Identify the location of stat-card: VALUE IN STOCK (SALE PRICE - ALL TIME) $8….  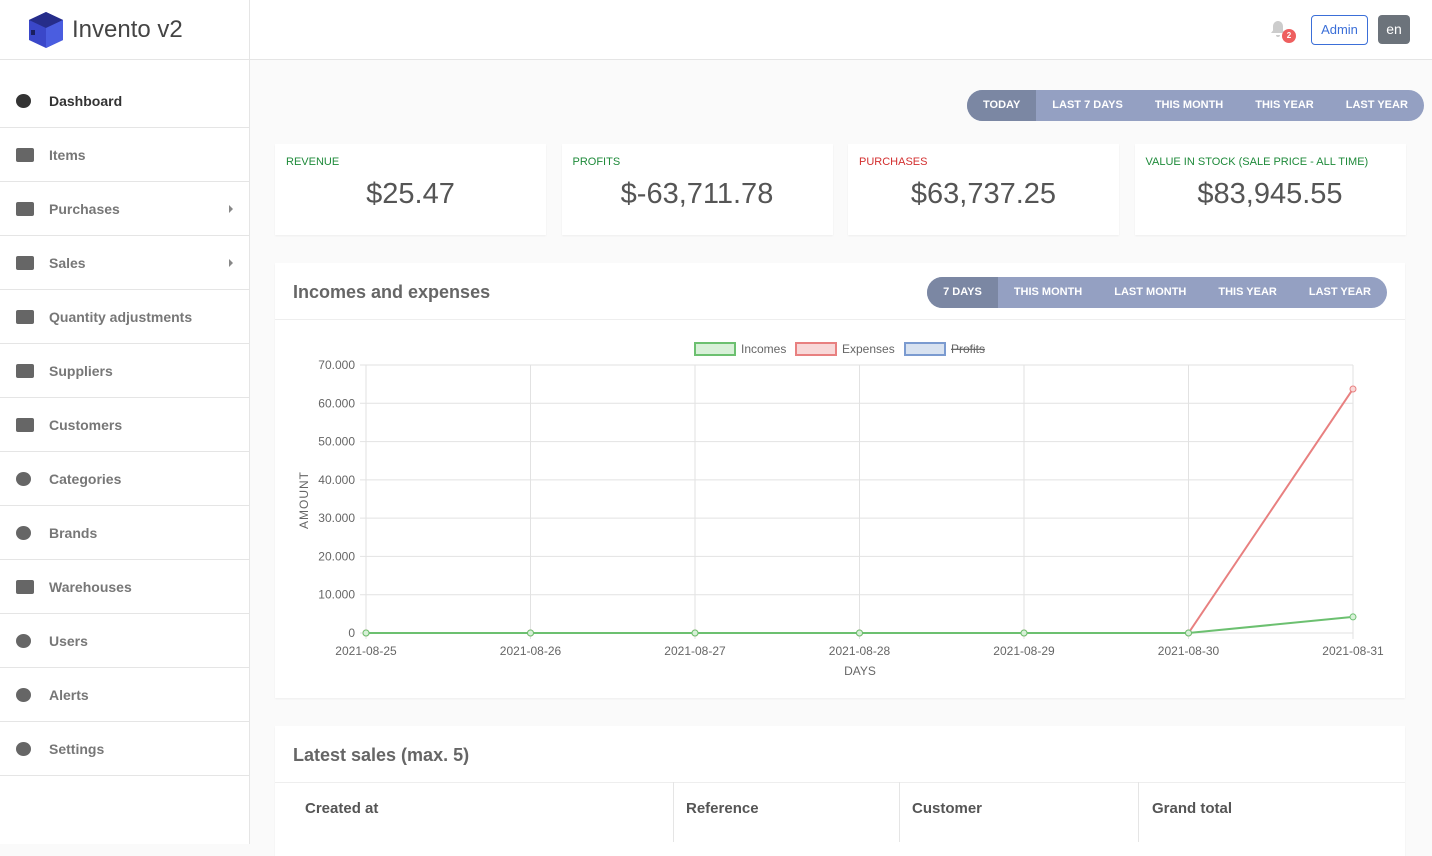
(1270, 189).